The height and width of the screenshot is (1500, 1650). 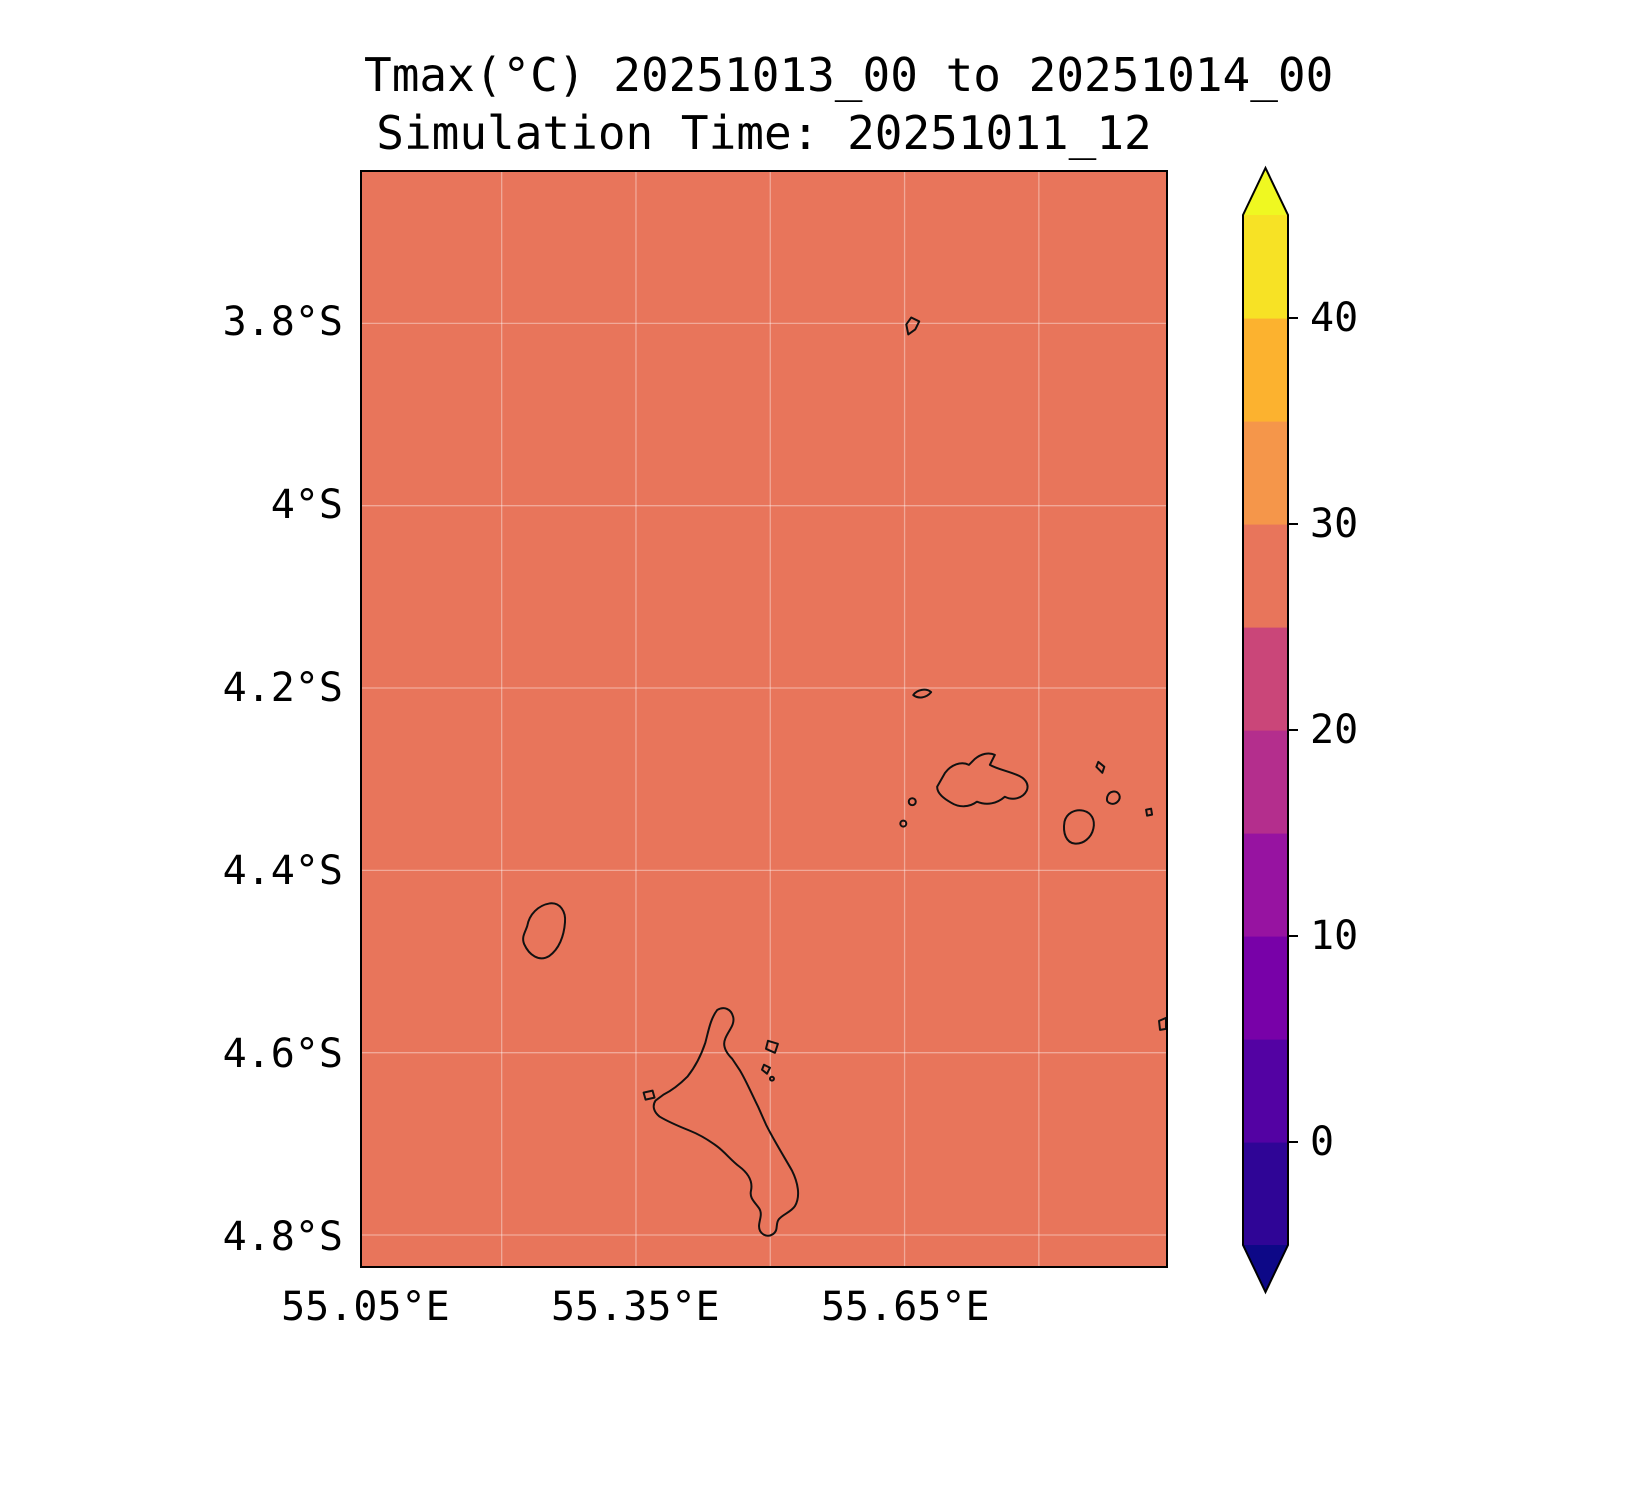 I want to click on x-tick-label: 55.35°E, so click(x=635, y=1307).